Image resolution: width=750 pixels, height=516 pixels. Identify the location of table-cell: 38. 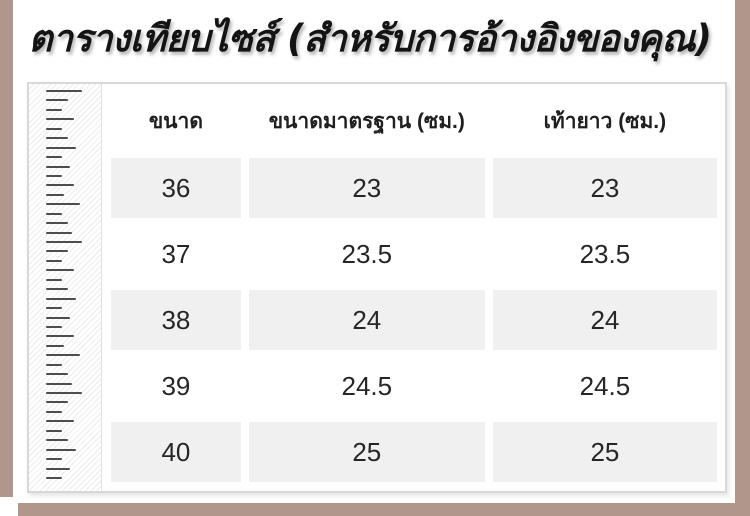
(176, 320).